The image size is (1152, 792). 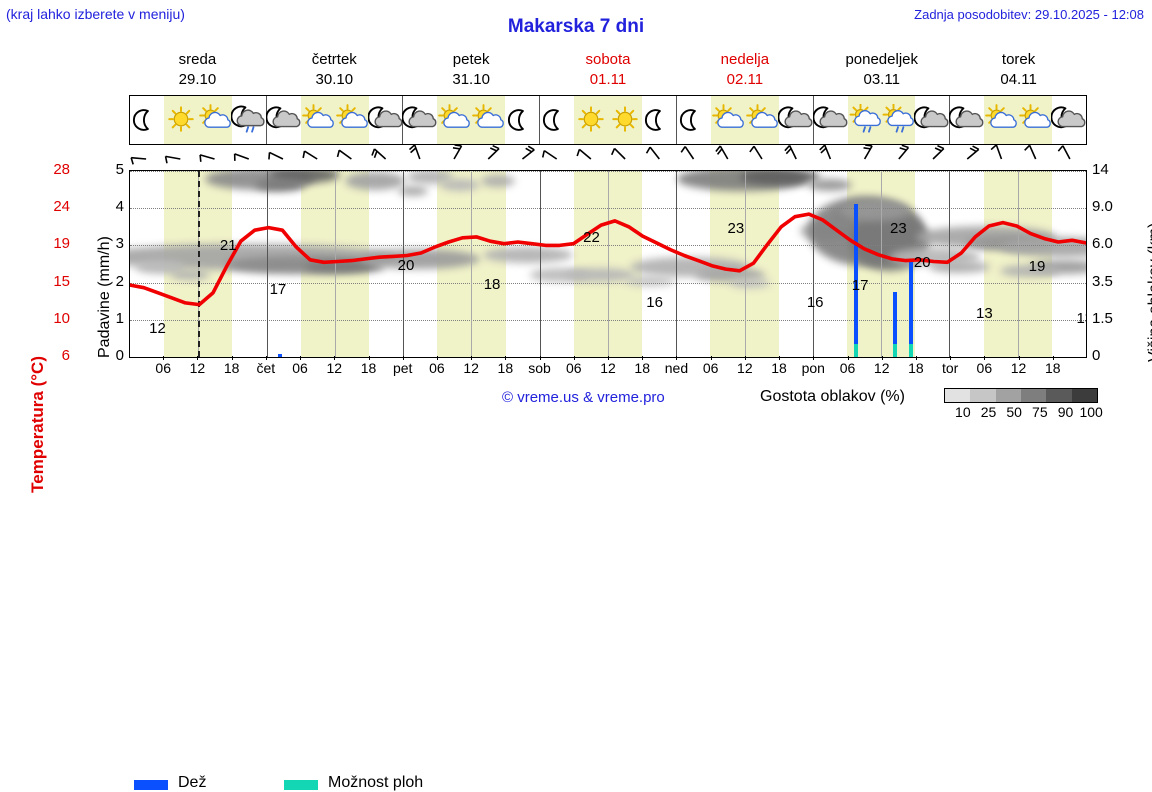 What do you see at coordinates (53, 318) in the screenshot?
I see `temperature-tick: 10` at bounding box center [53, 318].